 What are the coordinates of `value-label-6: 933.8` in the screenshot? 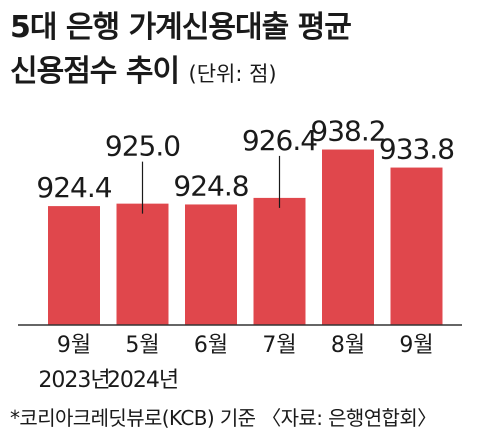 It's located at (416, 149).